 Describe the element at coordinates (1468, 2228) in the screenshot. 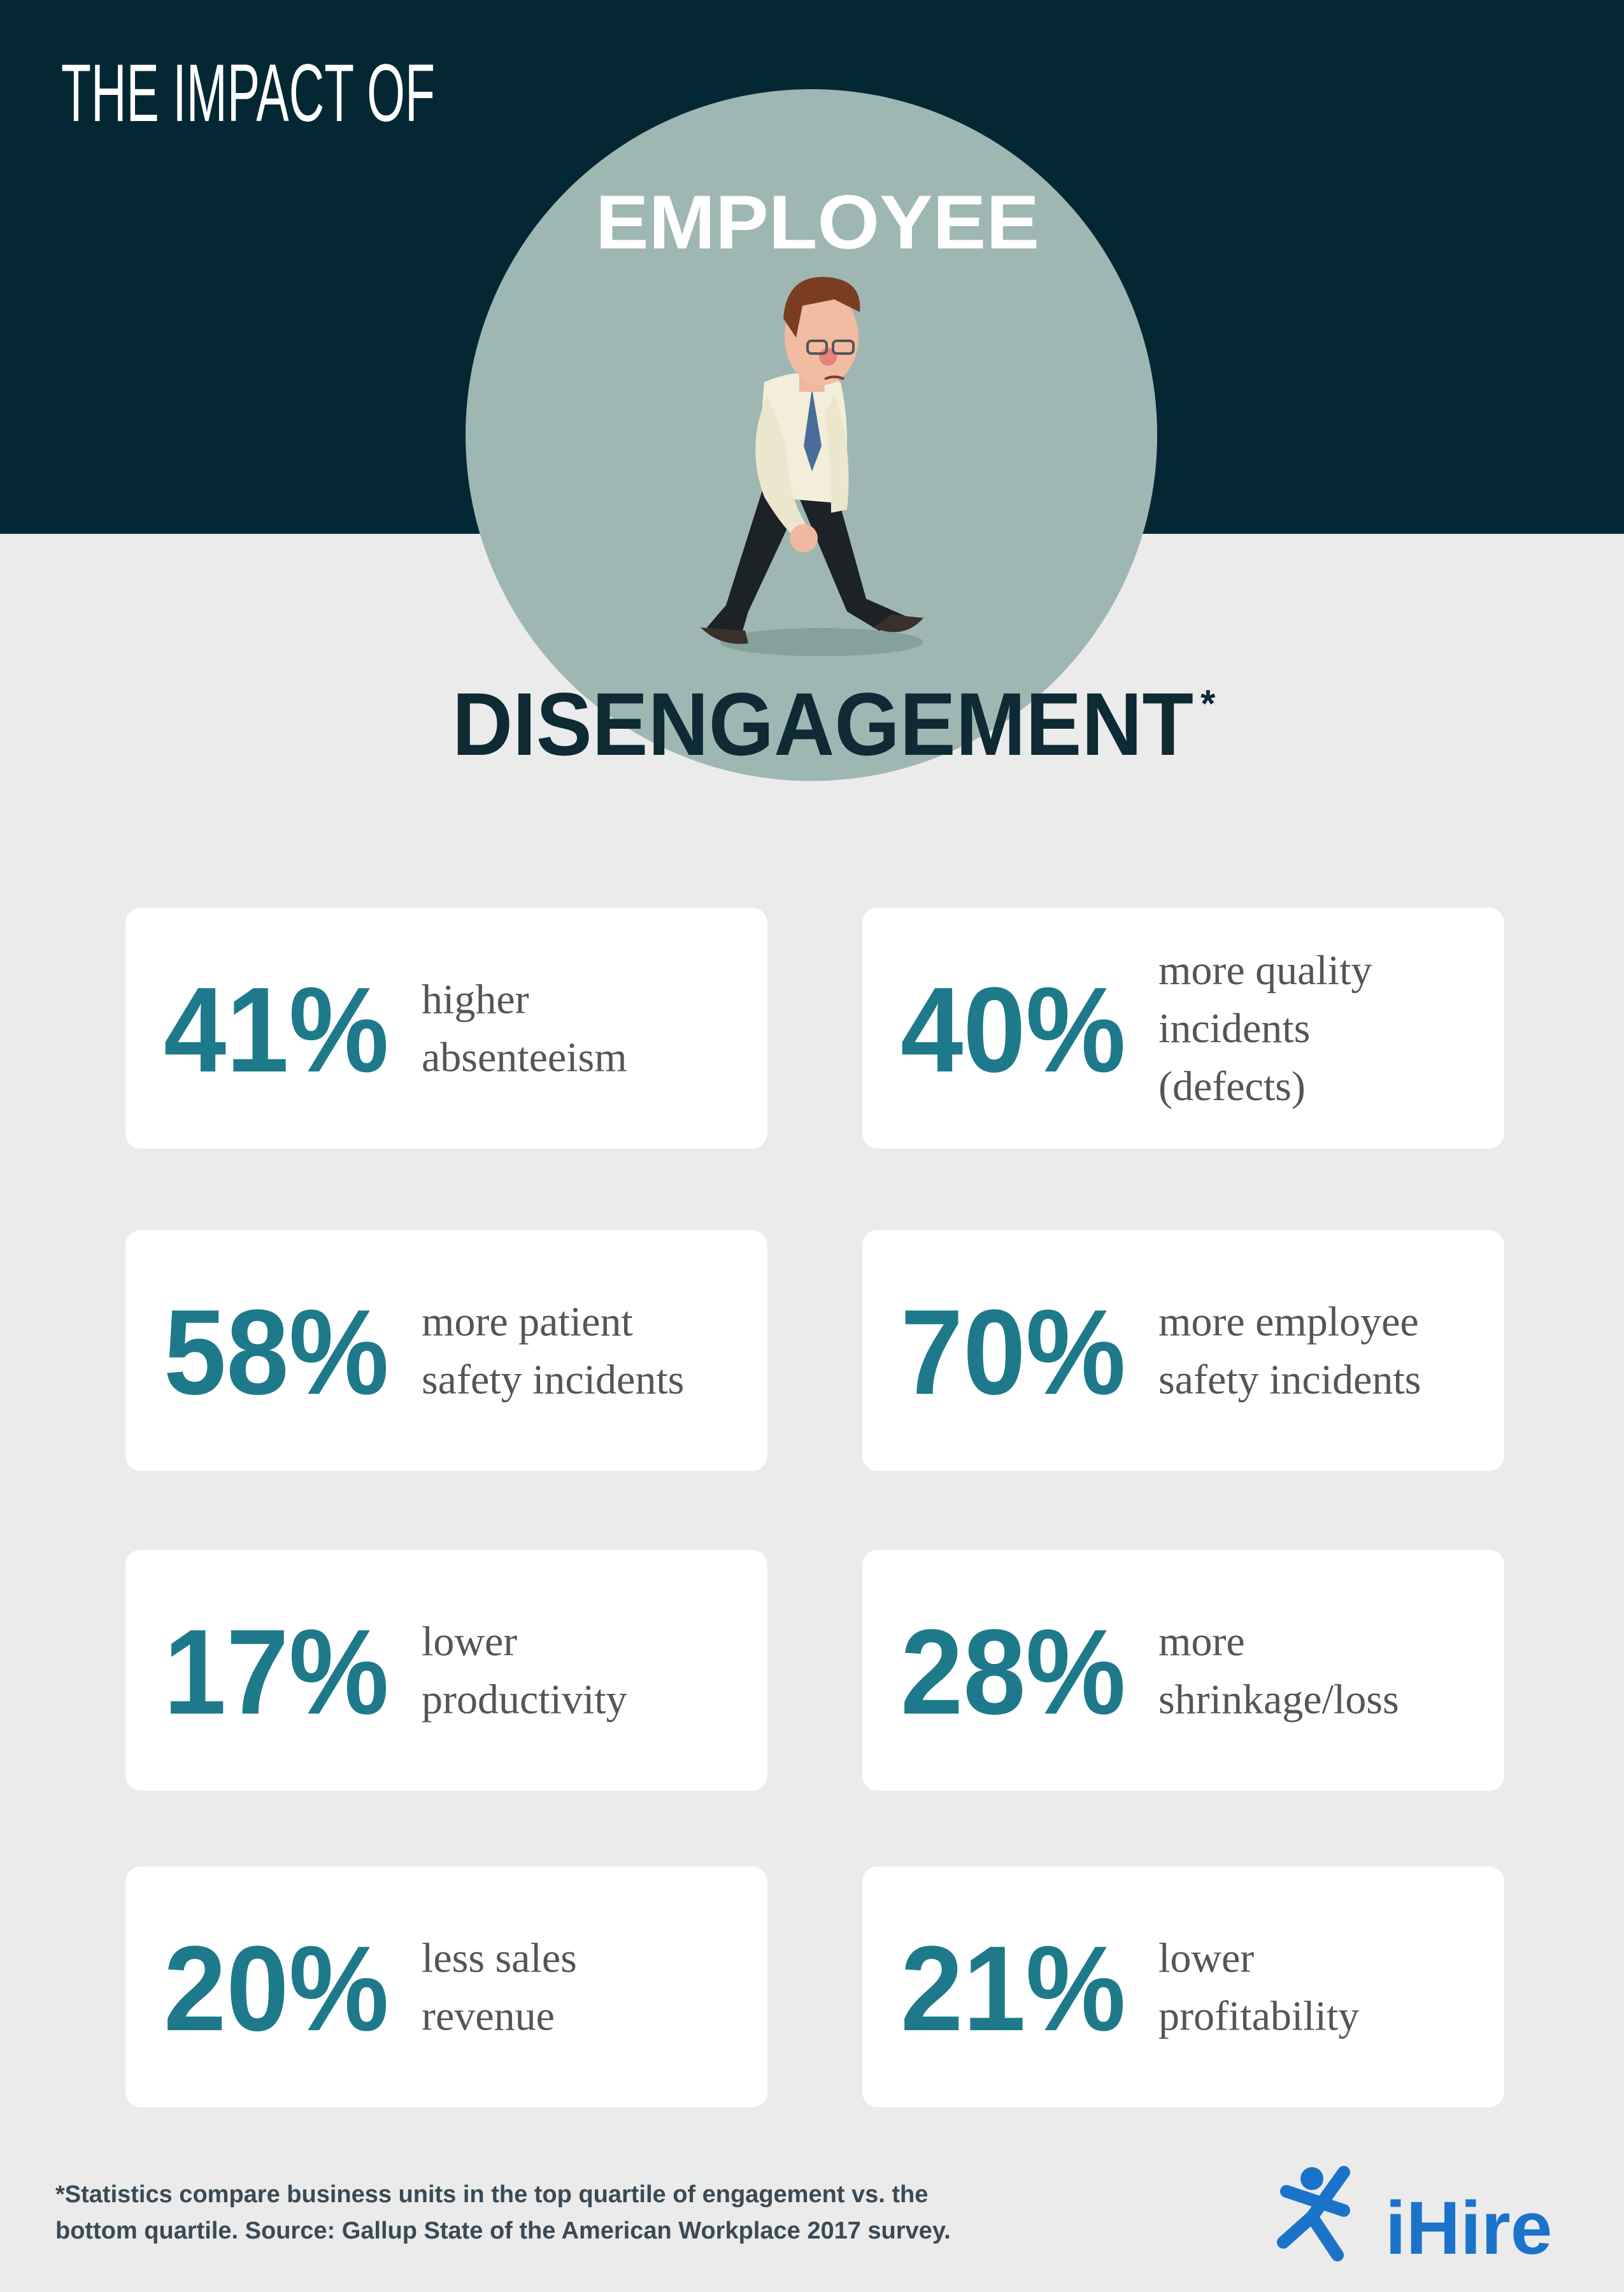

I see `logo: iHire` at that location.